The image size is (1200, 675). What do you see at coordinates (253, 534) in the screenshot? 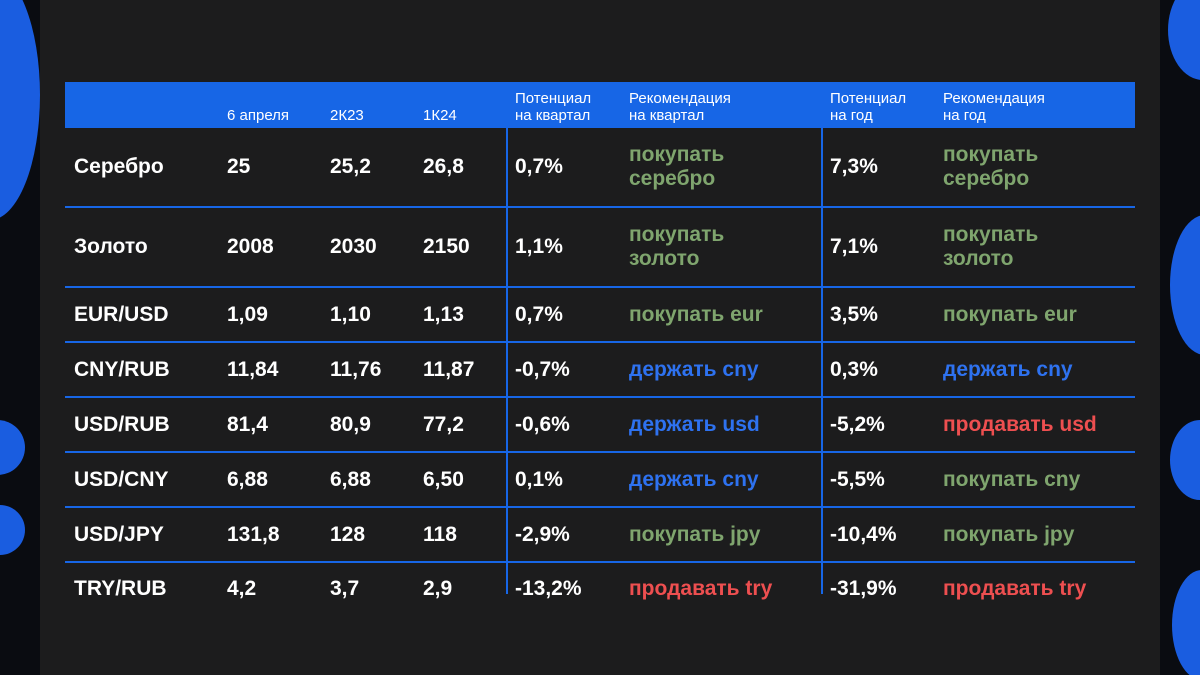
I see `cell-date-value: 131,8` at bounding box center [253, 534].